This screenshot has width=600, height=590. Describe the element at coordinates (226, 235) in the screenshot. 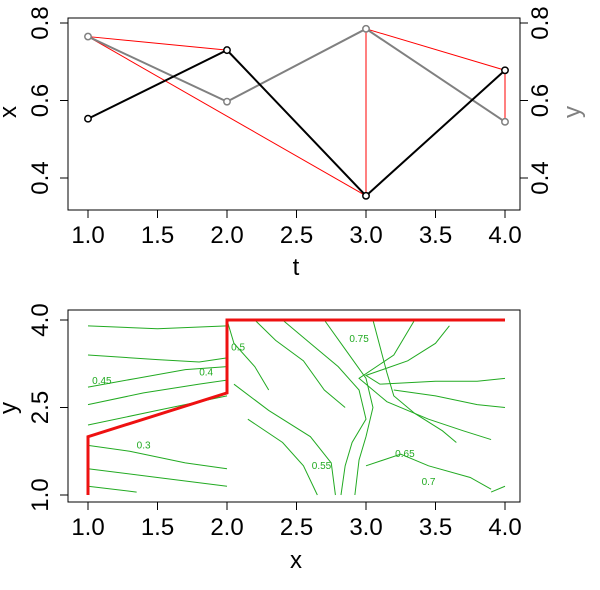

I see `top-x-tick-label: 2.0` at that location.